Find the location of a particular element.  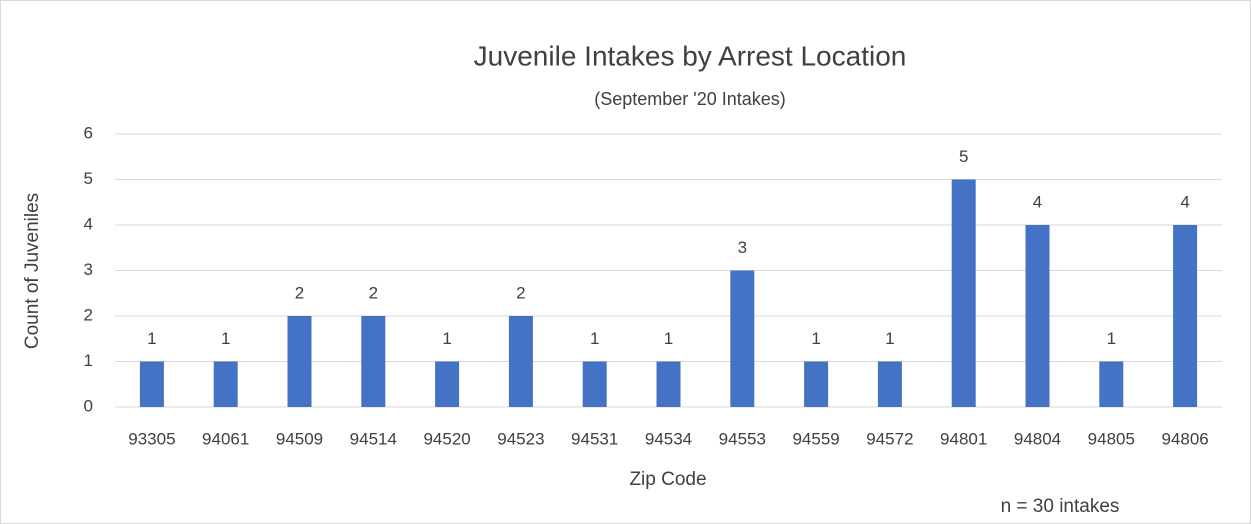

data-label: 5 is located at coordinates (963, 156).